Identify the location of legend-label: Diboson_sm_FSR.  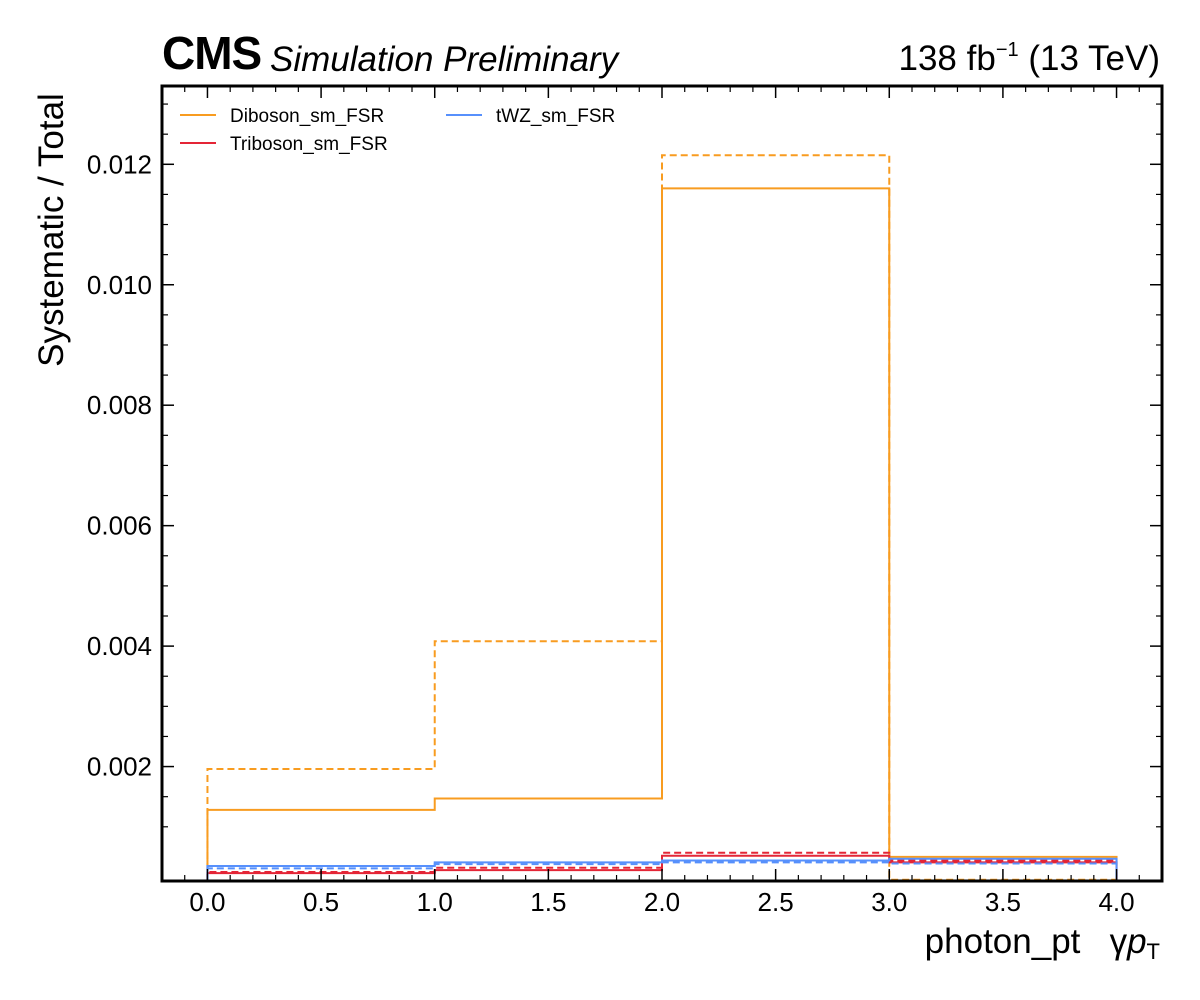
(307, 116).